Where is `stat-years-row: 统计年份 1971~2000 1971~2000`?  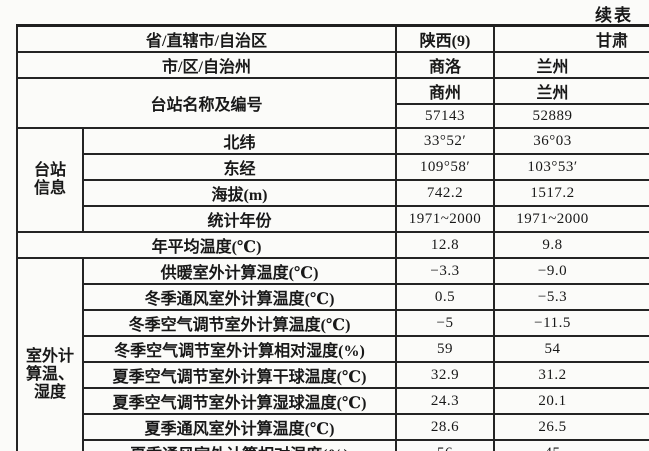
stat-years-row: 统计年份 1971~2000 1971~2000 is located at coordinates (333, 219).